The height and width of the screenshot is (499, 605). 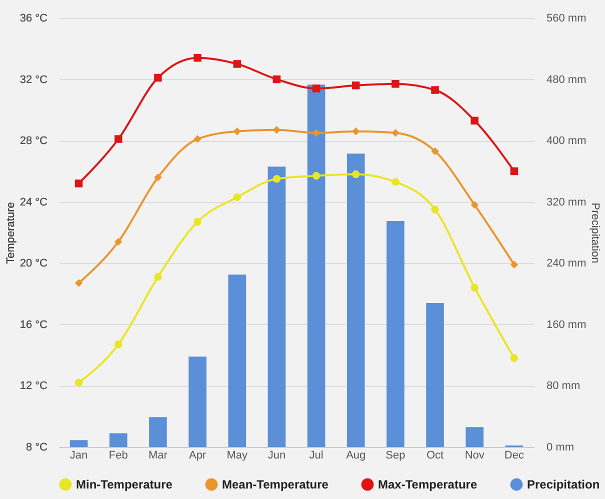 I want to click on legend-label: Mean-Temperature, so click(x=275, y=485).